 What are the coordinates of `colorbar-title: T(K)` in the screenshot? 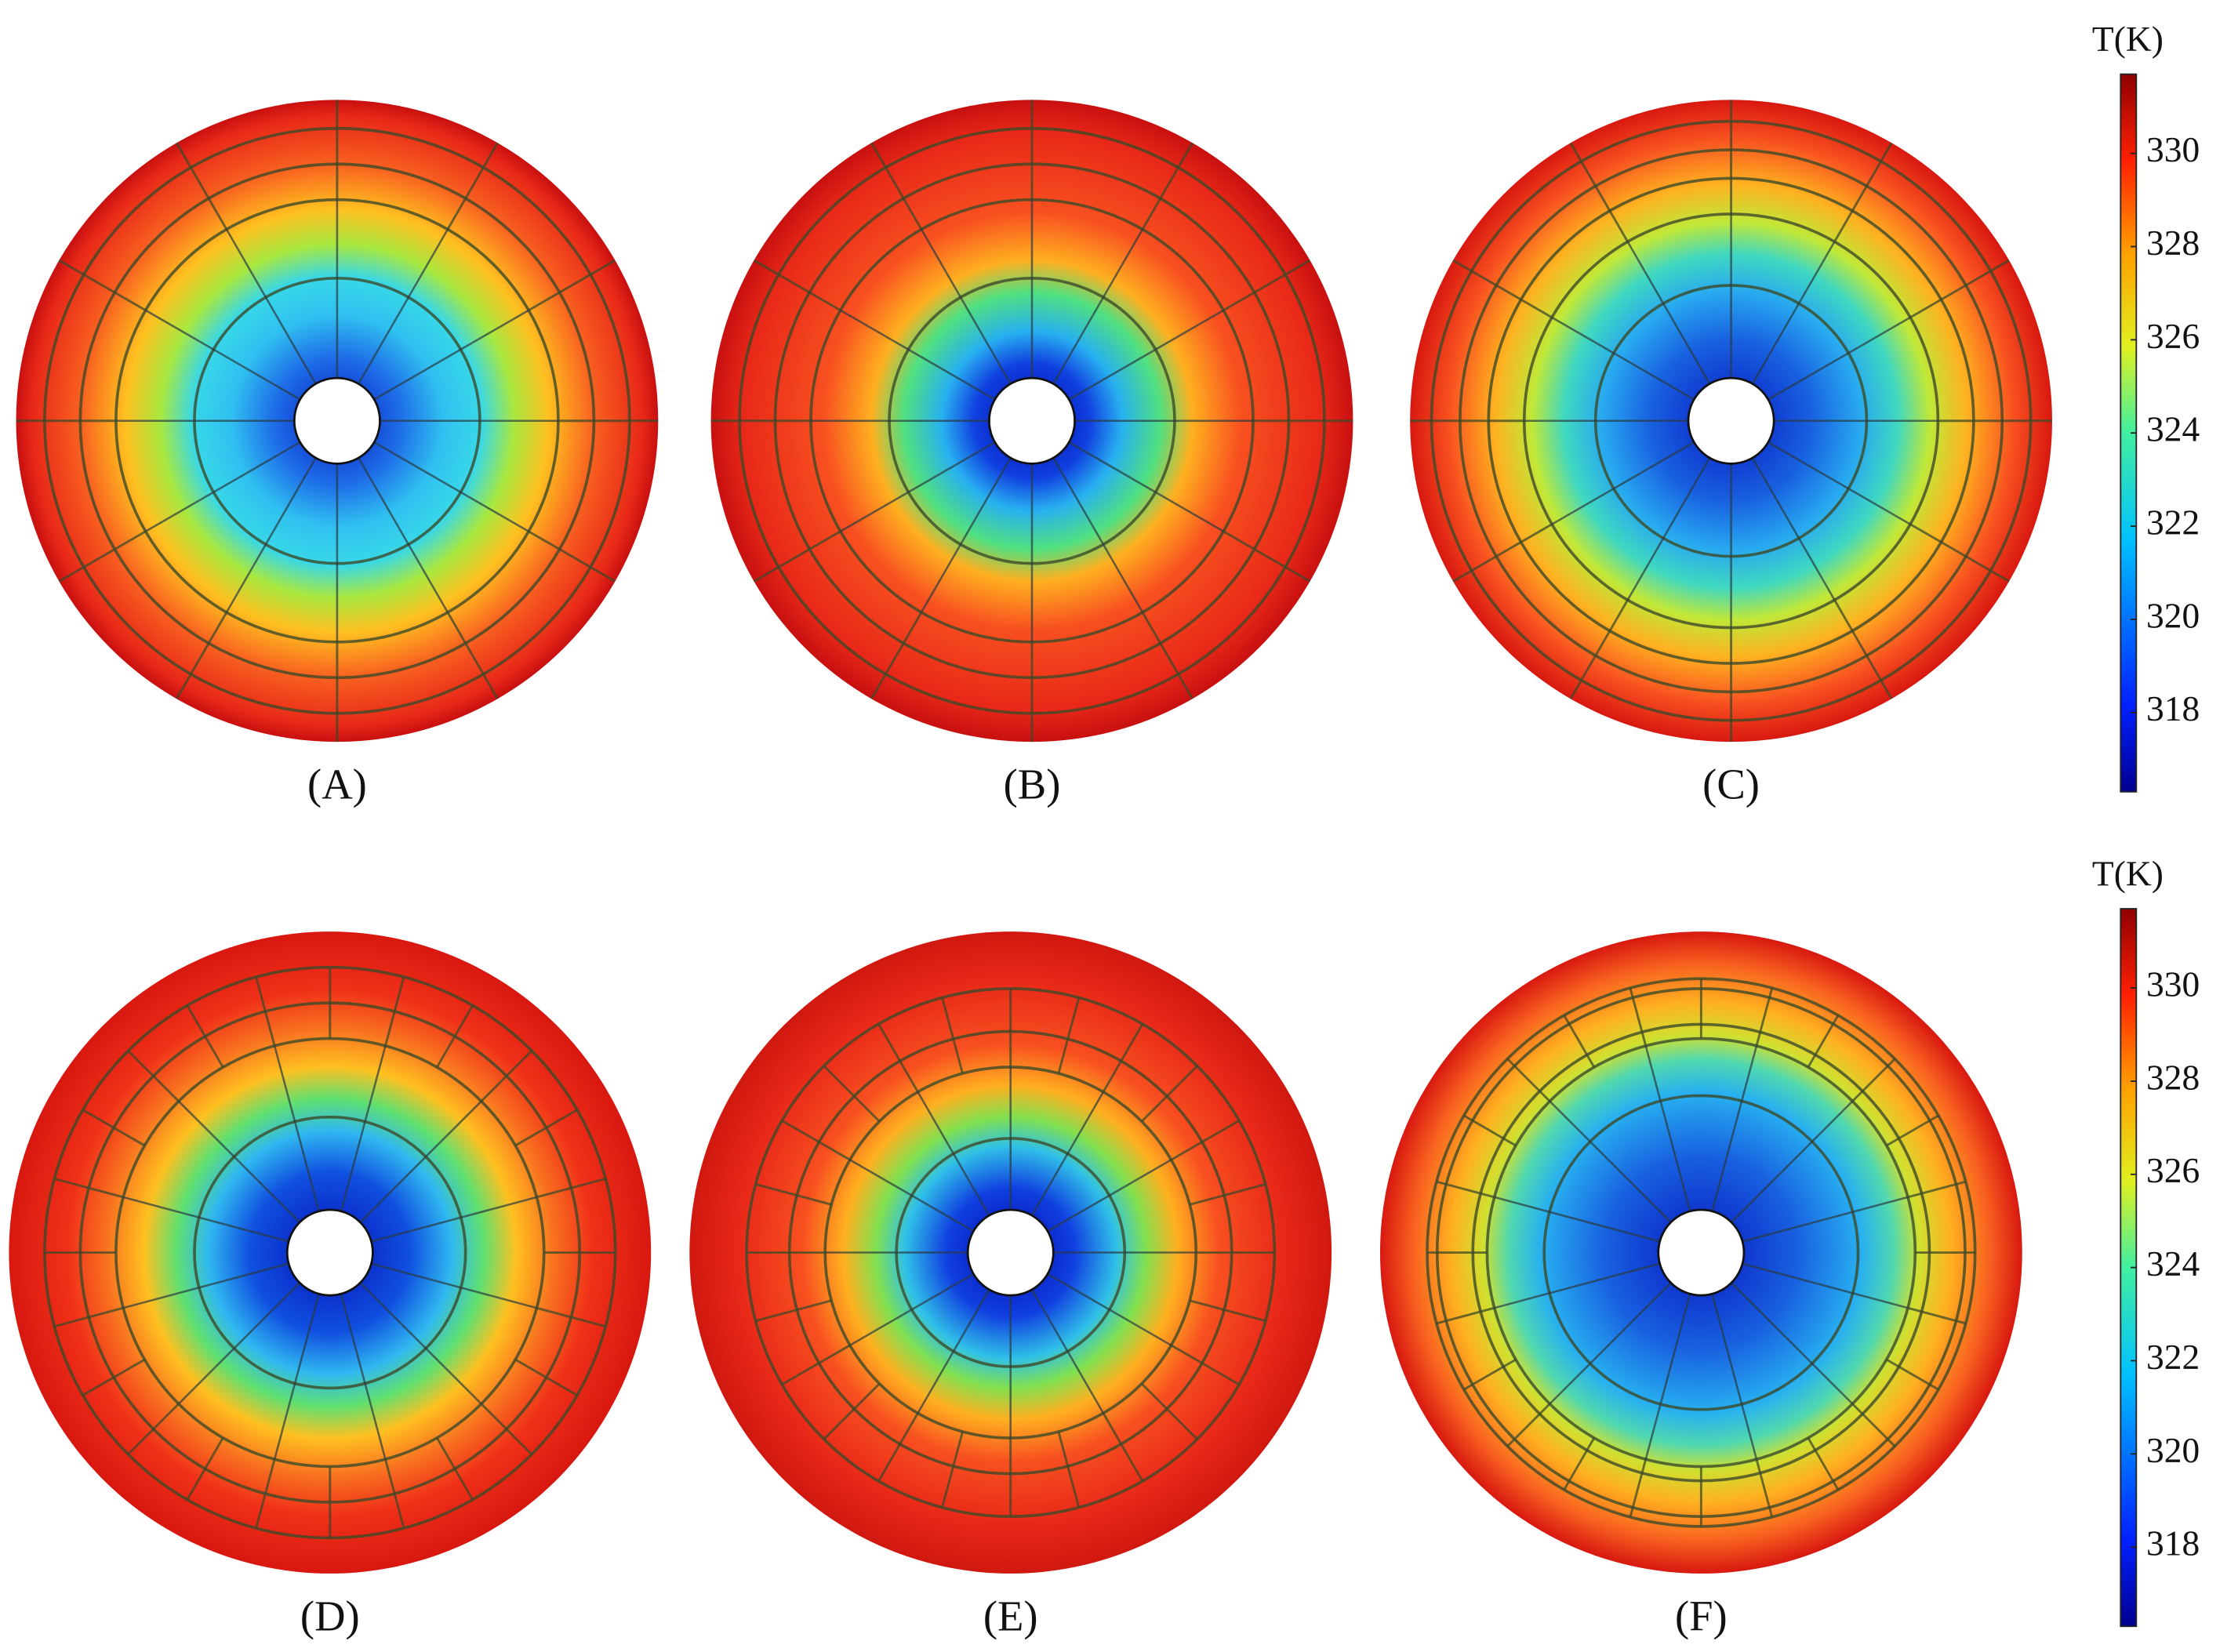 It's located at (2128, 873).